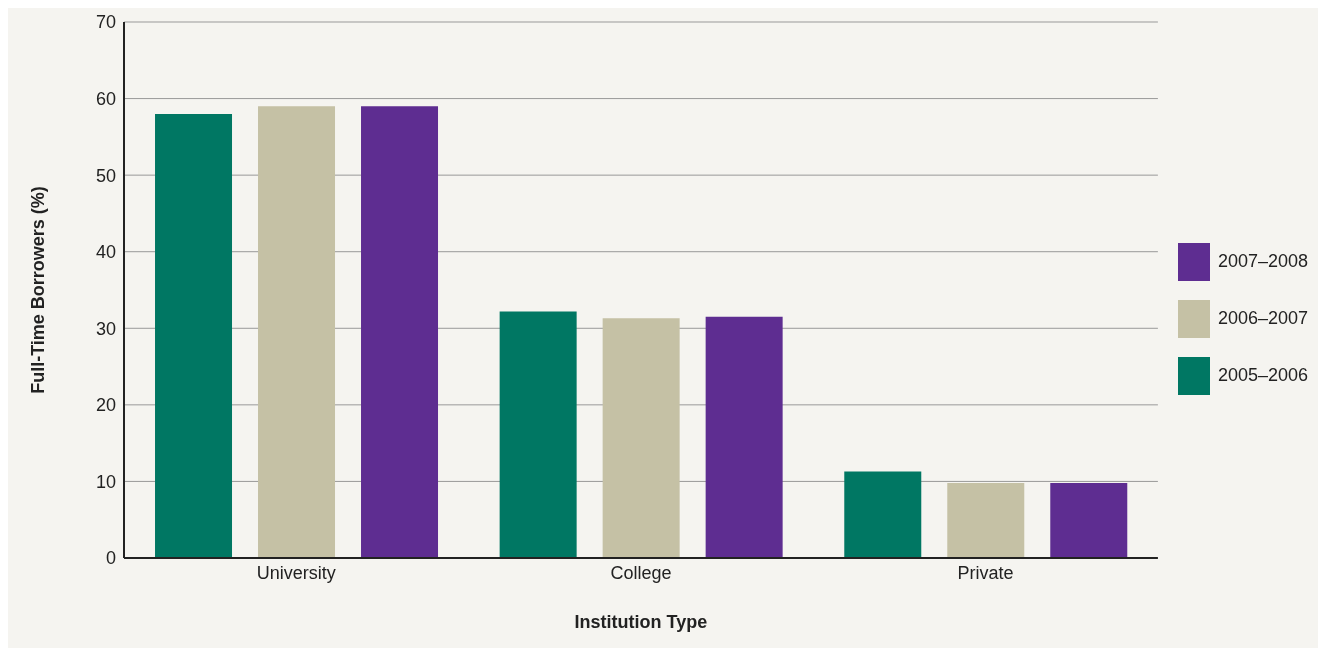 This screenshot has height=651, width=1325. Describe the element at coordinates (641, 622) in the screenshot. I see `x-axis-title: Institution Type` at that location.